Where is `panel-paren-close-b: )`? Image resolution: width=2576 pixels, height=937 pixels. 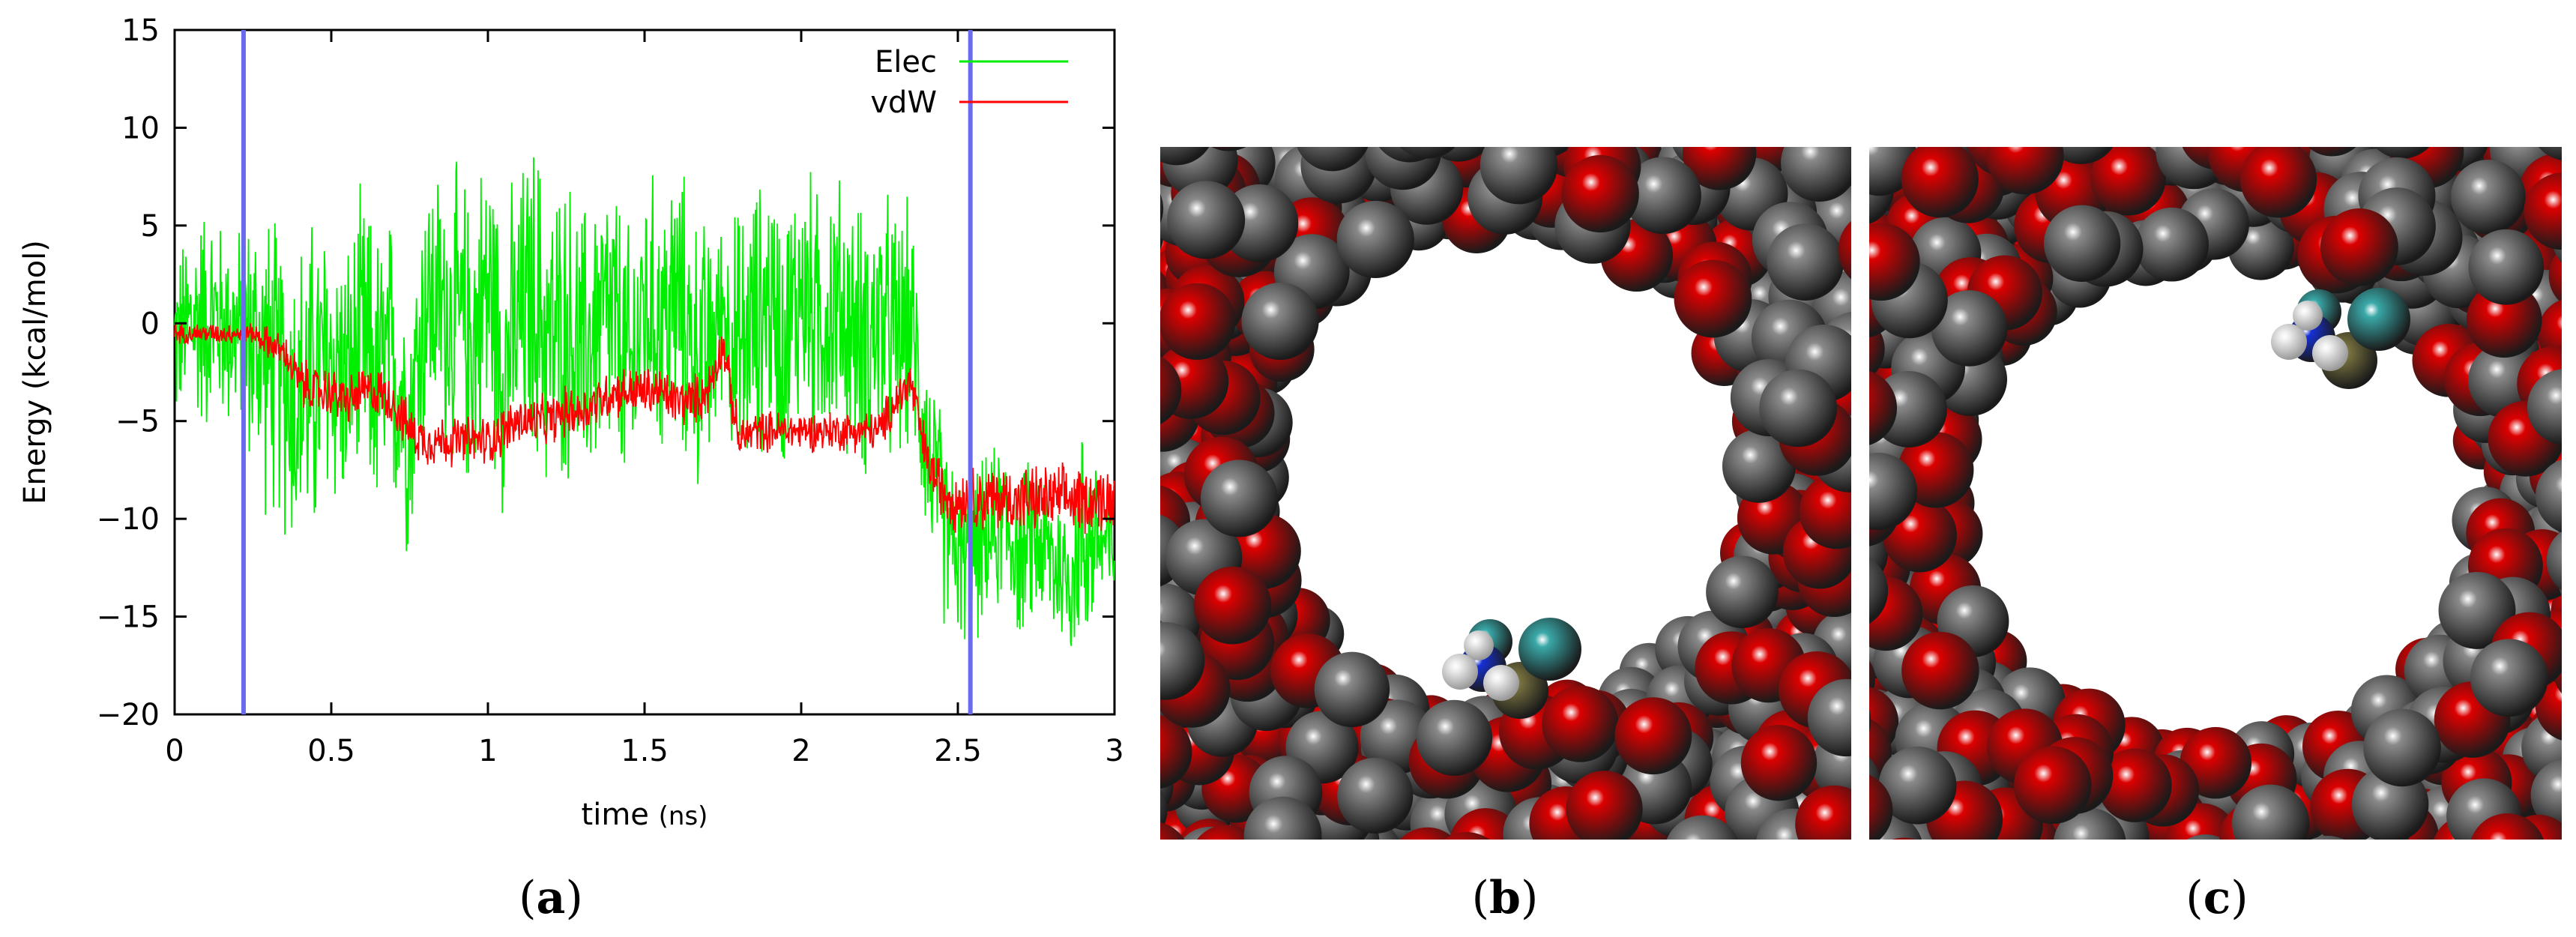 panel-paren-close-b: ) is located at coordinates (1530, 898).